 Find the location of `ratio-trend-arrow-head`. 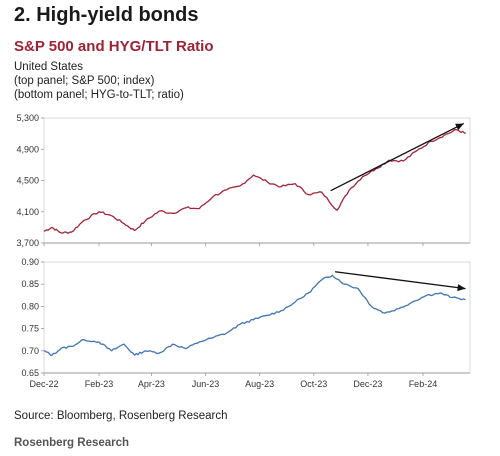

ratio-trend-arrow-head is located at coordinates (461, 288).